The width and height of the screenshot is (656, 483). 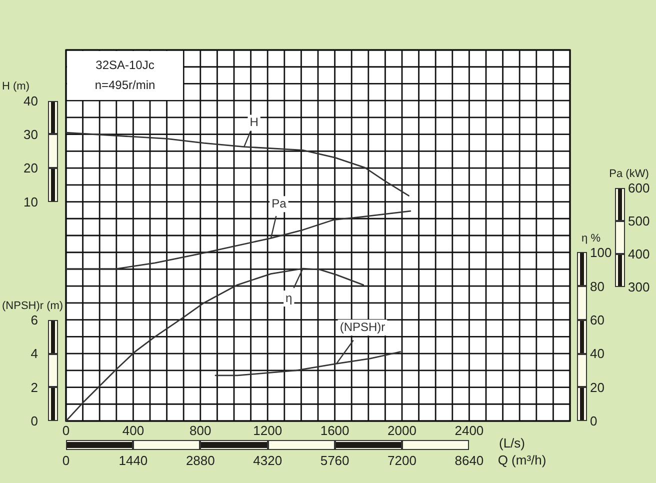 I want to click on y2-tick-label: 80, so click(x=597, y=286).